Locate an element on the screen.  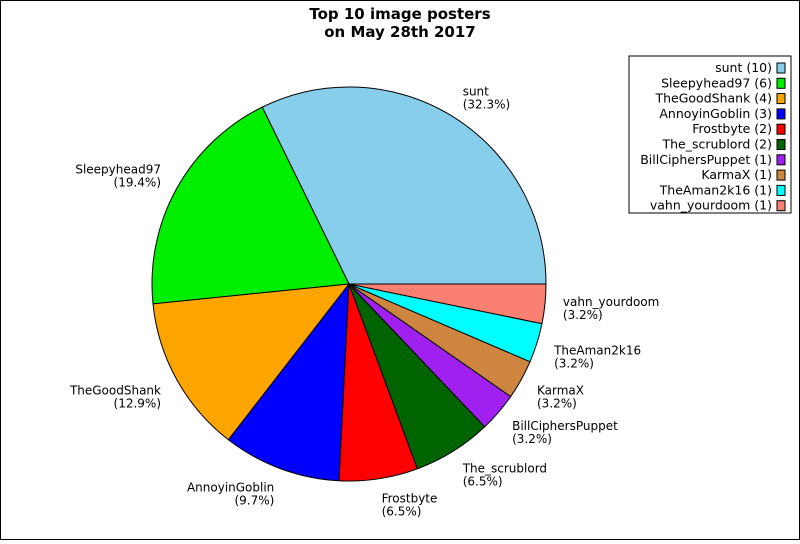
pie-slice-sleepyhead97 is located at coordinates (250, 205).